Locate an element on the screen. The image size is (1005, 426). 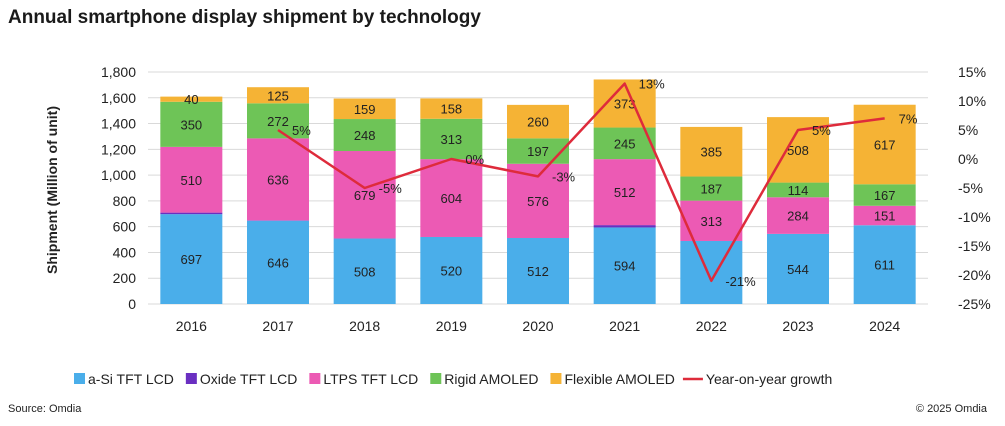
y-tick-label: 0 is located at coordinates (132, 304).